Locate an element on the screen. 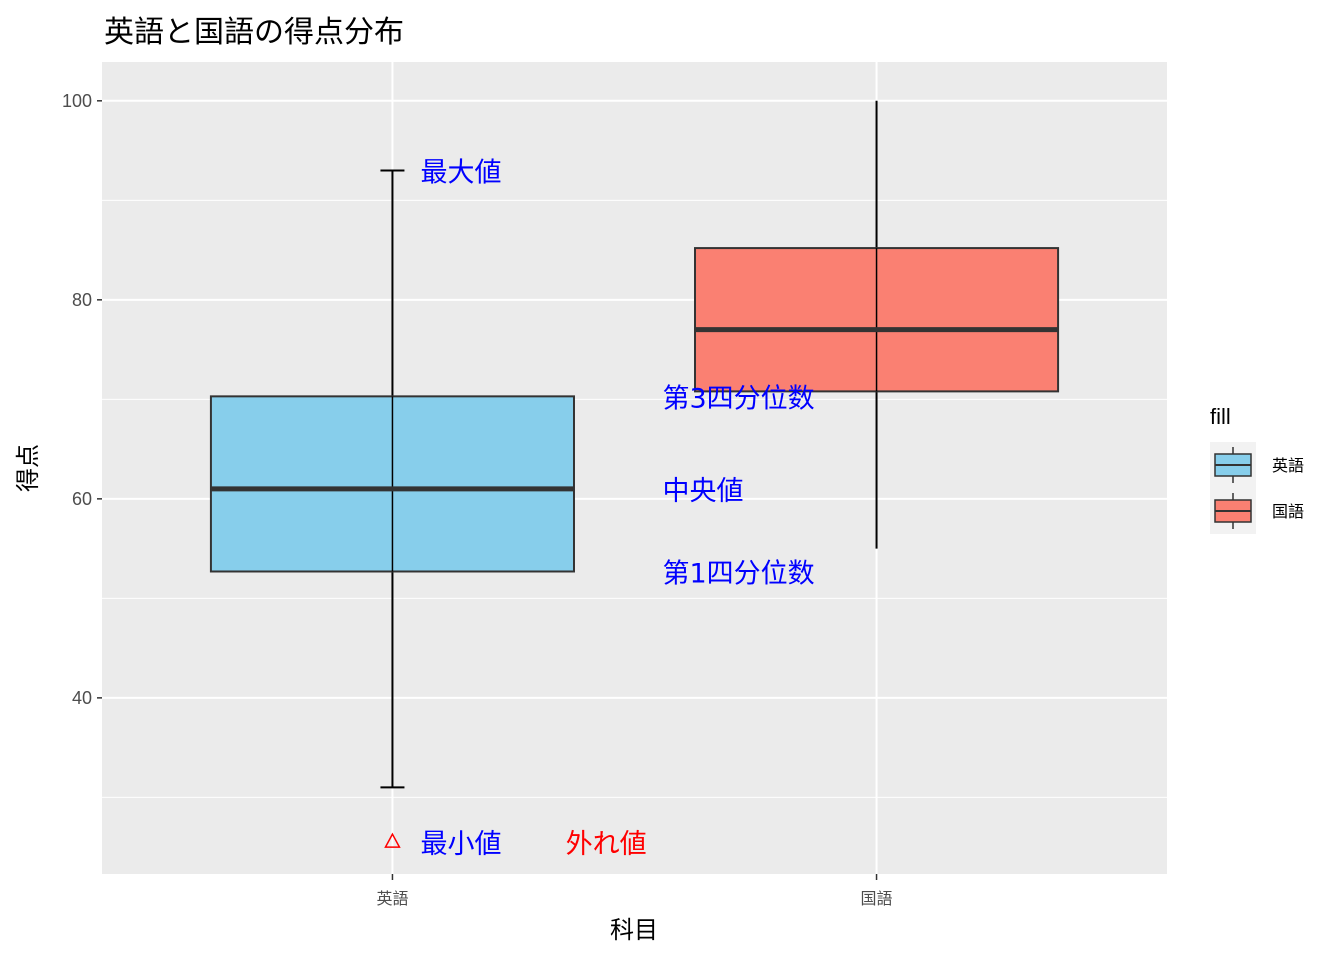 The width and height of the screenshot is (1344, 960). annotation-label: 最小値 is located at coordinates (460, 844).